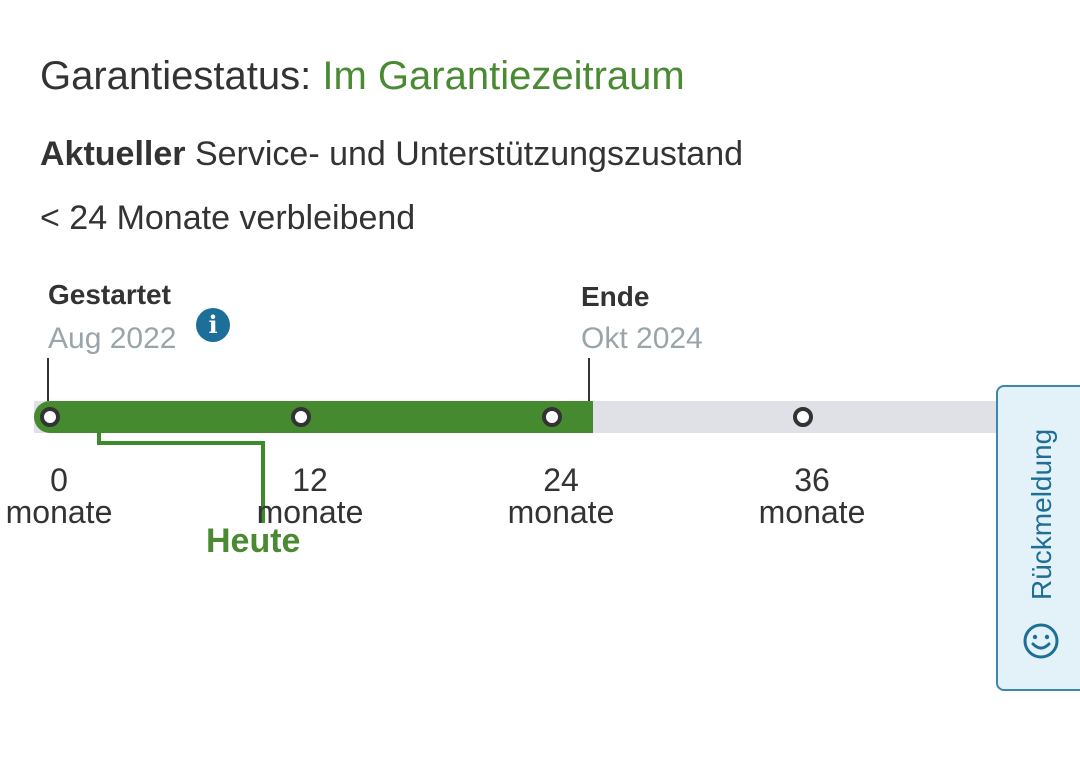 The height and width of the screenshot is (762, 1080). Describe the element at coordinates (176, 76) in the screenshot. I see `status-label: Garantiestatus:` at that location.